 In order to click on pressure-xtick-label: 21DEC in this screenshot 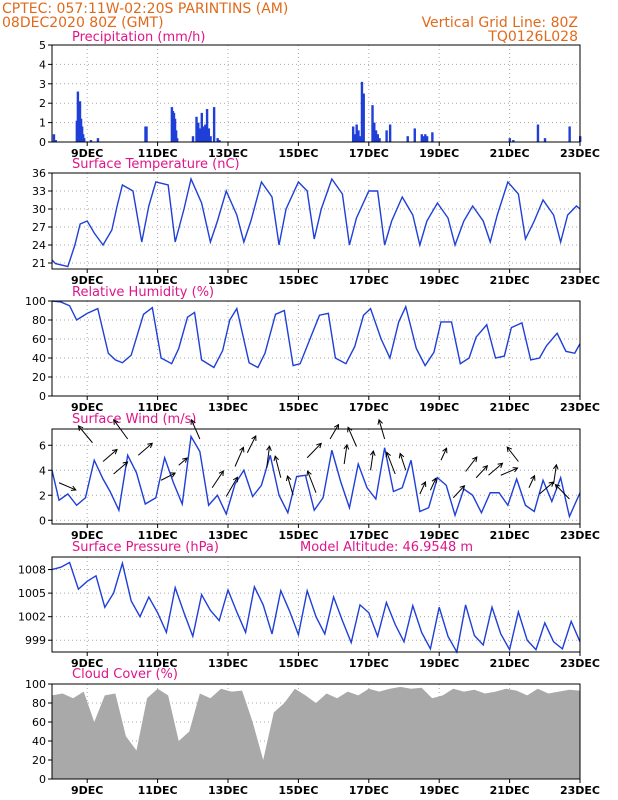, I will do `click(510, 663)`.